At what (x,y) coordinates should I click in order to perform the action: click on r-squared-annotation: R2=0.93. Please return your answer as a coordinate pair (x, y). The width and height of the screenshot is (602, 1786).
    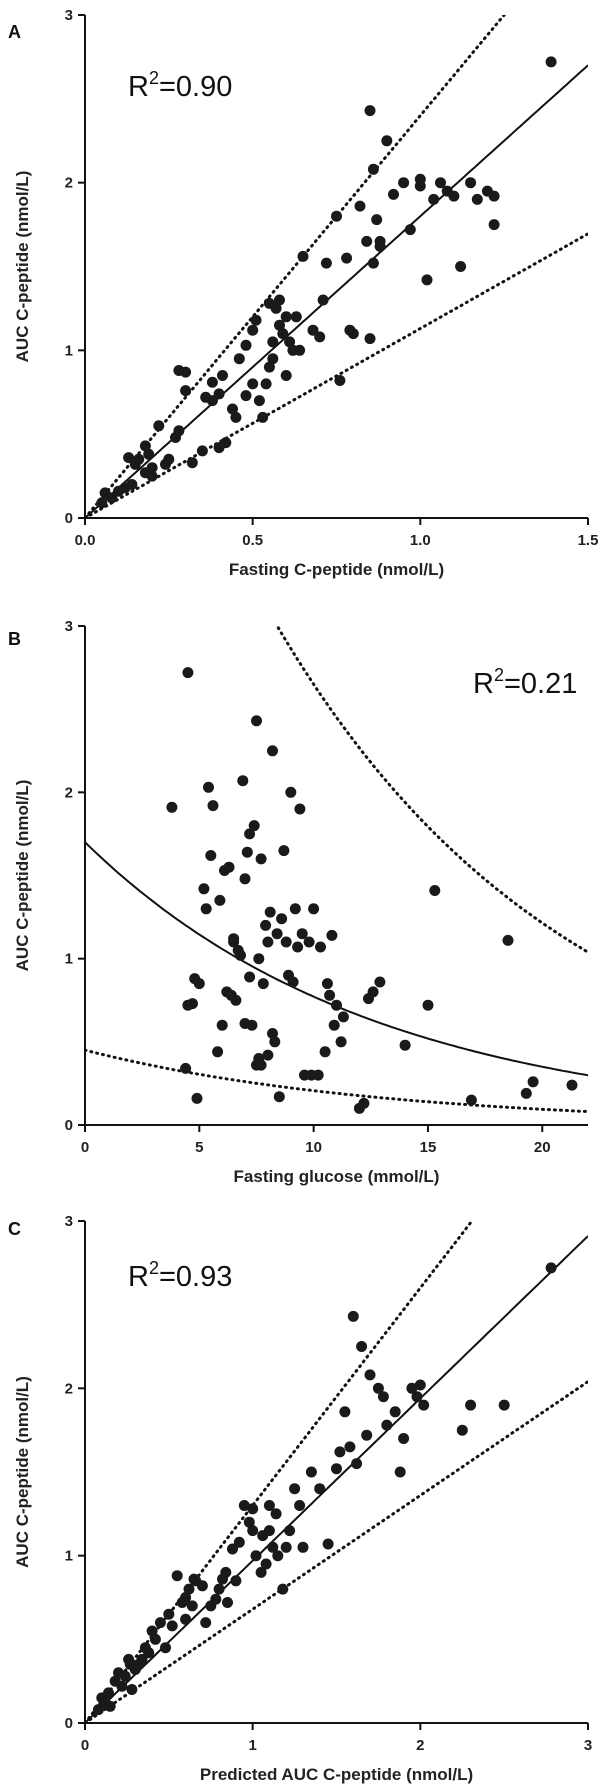
    Looking at the image, I should click on (180, 1275).